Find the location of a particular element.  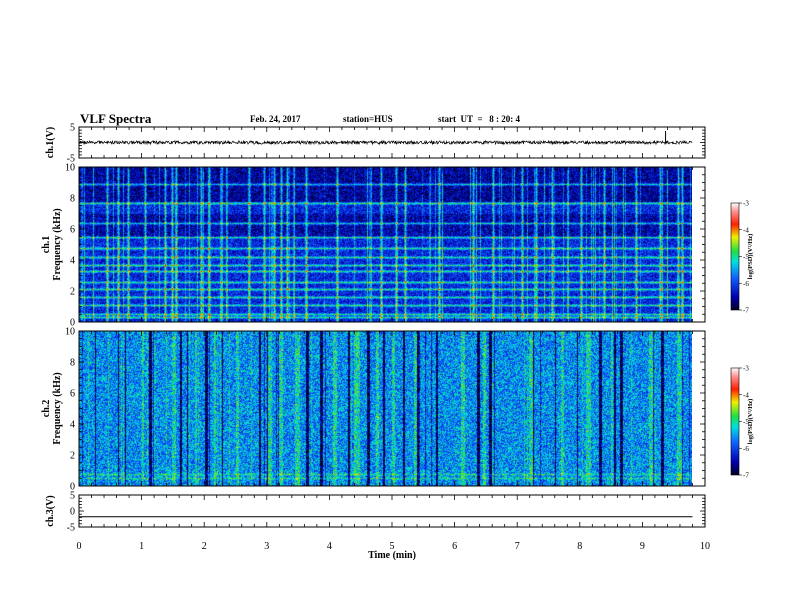

x-tick-label: 1 is located at coordinates (141, 546).